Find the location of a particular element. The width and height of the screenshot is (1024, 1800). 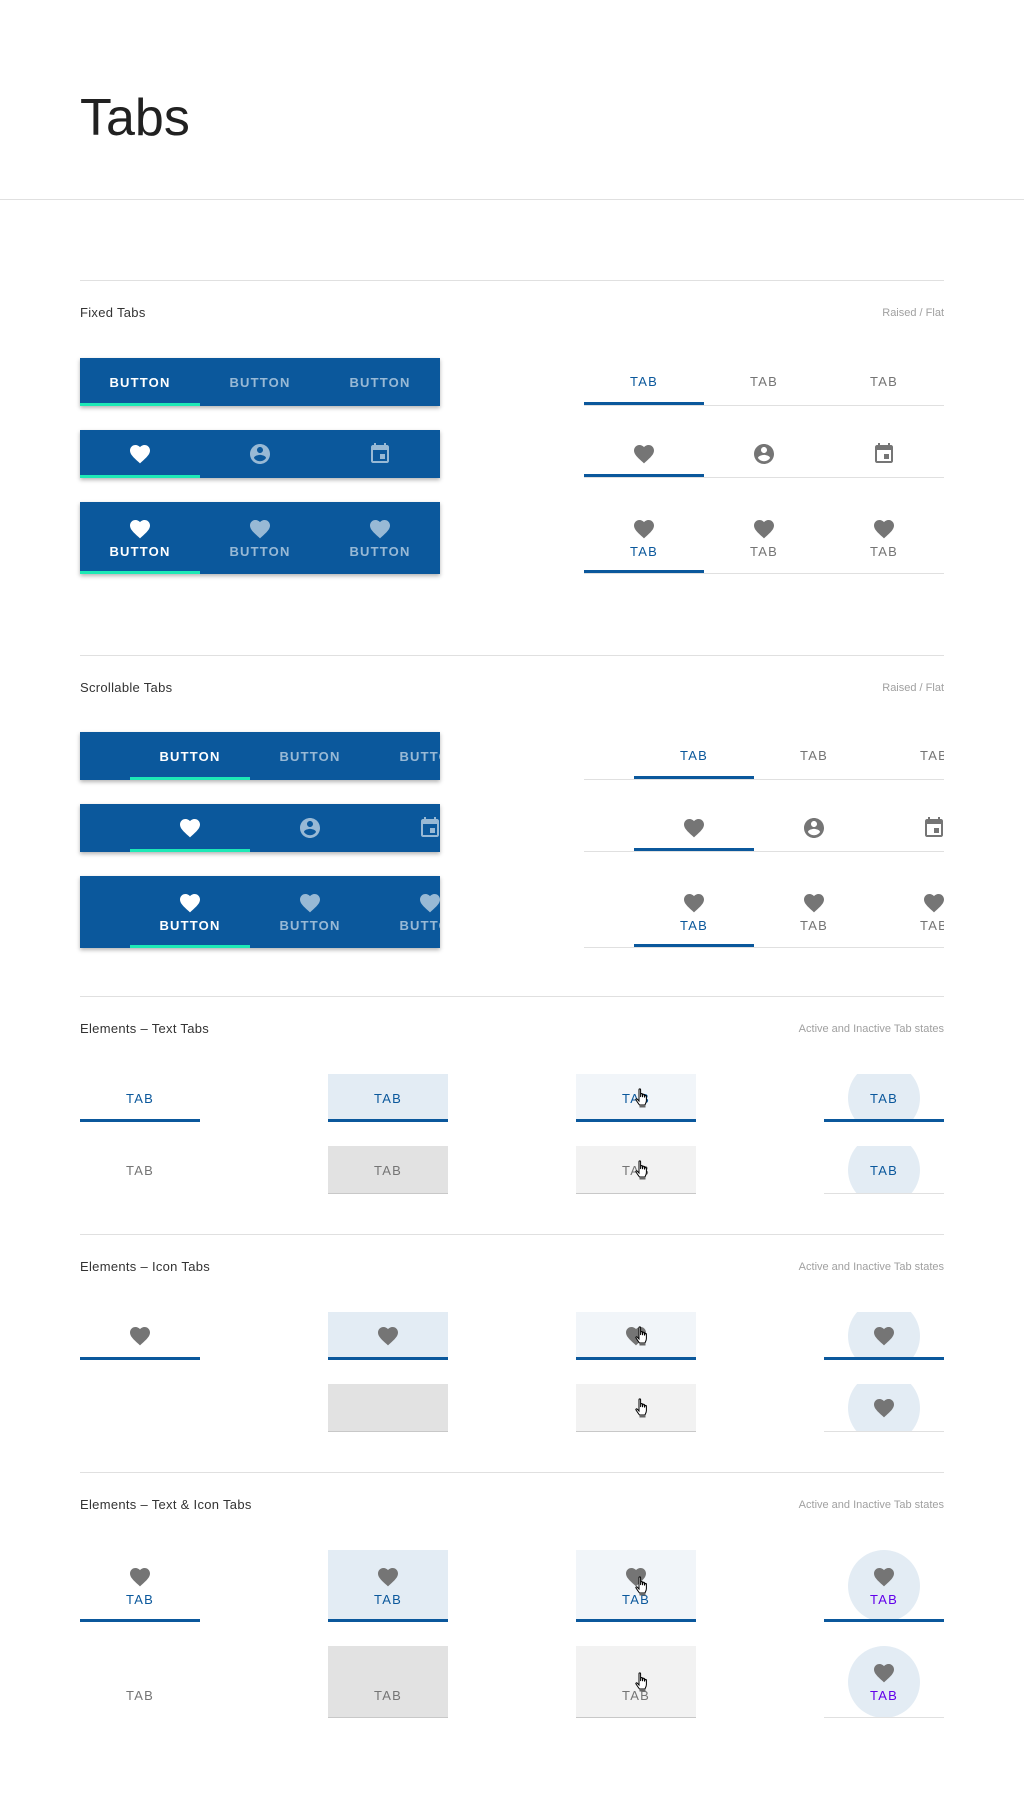

section-title: Elements – Icon Tabs is located at coordinates (145, 1266).